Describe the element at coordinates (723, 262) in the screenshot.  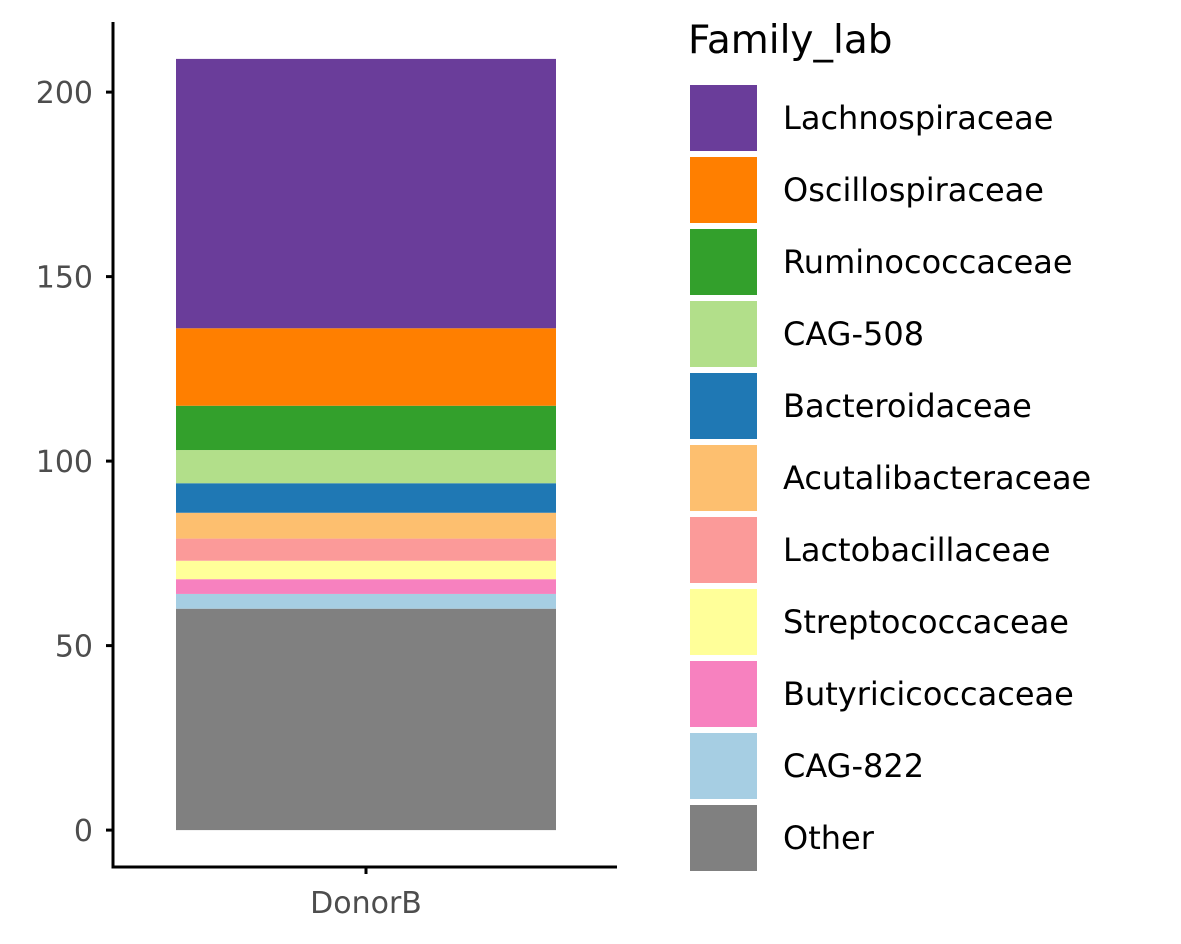
I see `legend-key-ruminococcaceae` at that location.